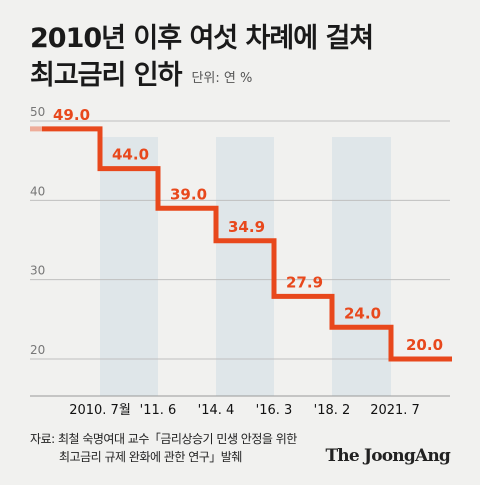  What do you see at coordinates (332, 410) in the screenshot?
I see `x-tick-label: '18. 2` at bounding box center [332, 410].